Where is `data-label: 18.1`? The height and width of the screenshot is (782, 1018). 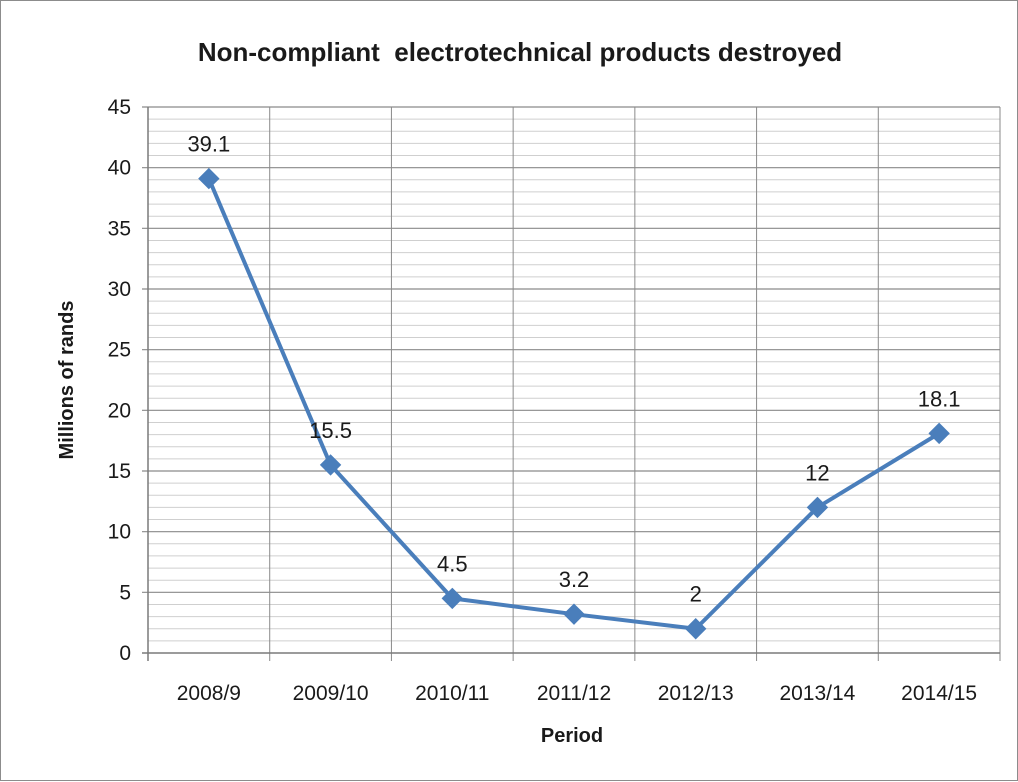
data-label: 18.1 is located at coordinates (939, 398).